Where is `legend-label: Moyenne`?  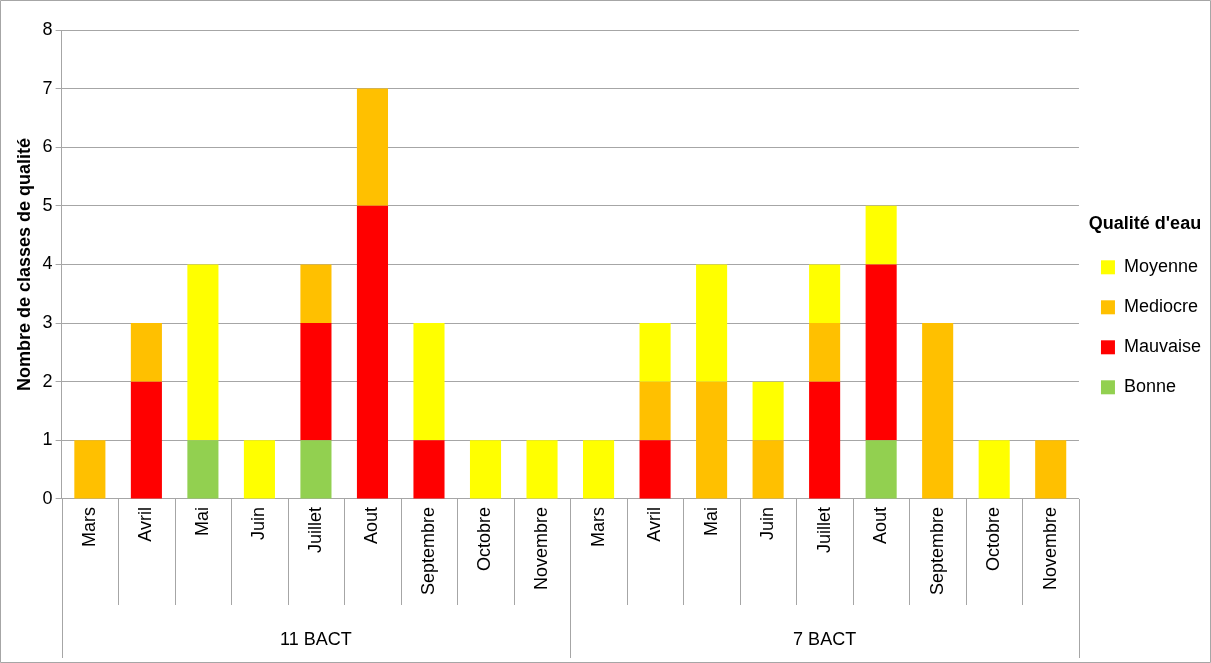 legend-label: Moyenne is located at coordinates (1161, 266).